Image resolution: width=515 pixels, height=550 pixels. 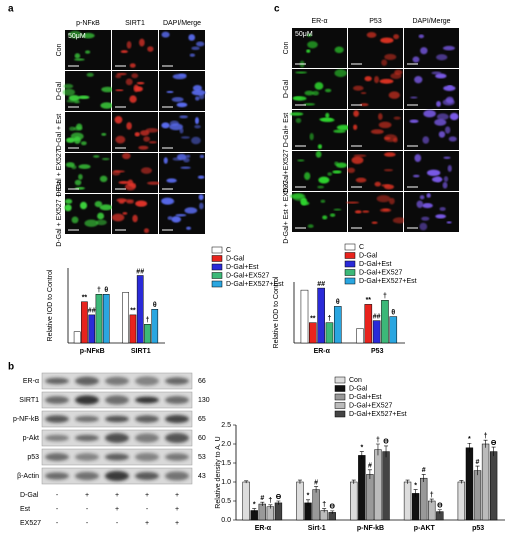 What do you see at coordinates (478, 528) in the screenshot?
I see `x-tick-label: p53` at bounding box center [478, 528].